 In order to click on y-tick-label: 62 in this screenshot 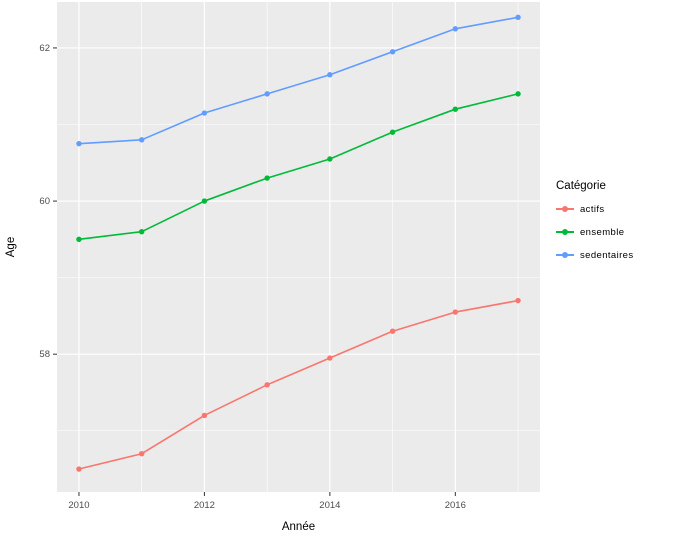, I will do `click(44, 48)`.